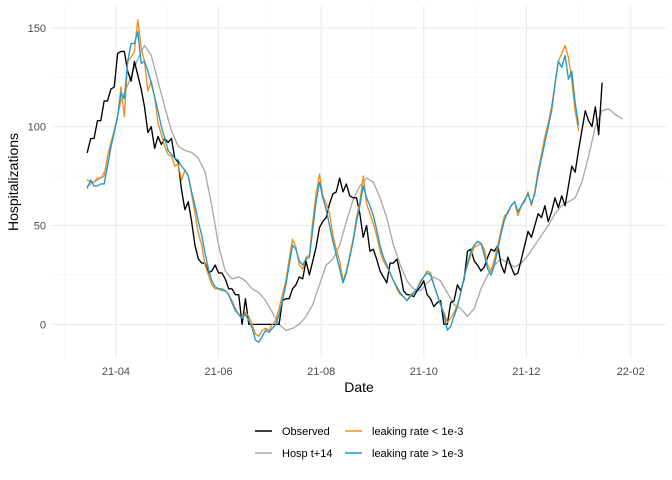 The height and width of the screenshot is (480, 672). Describe the element at coordinates (321, 372) in the screenshot. I see `x-tick-label: 21-08` at that location.